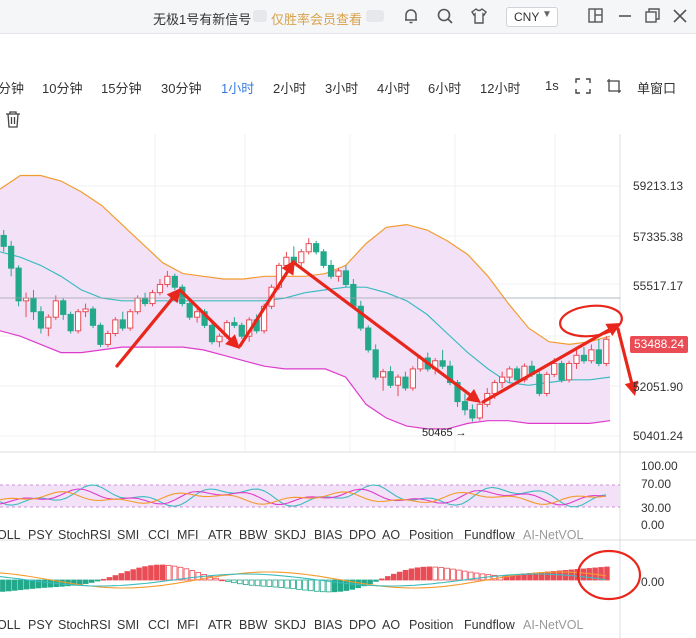 Image resolution: width=696 pixels, height=638 pixels. I want to click on tab-10min: 10分钟, so click(62, 88).